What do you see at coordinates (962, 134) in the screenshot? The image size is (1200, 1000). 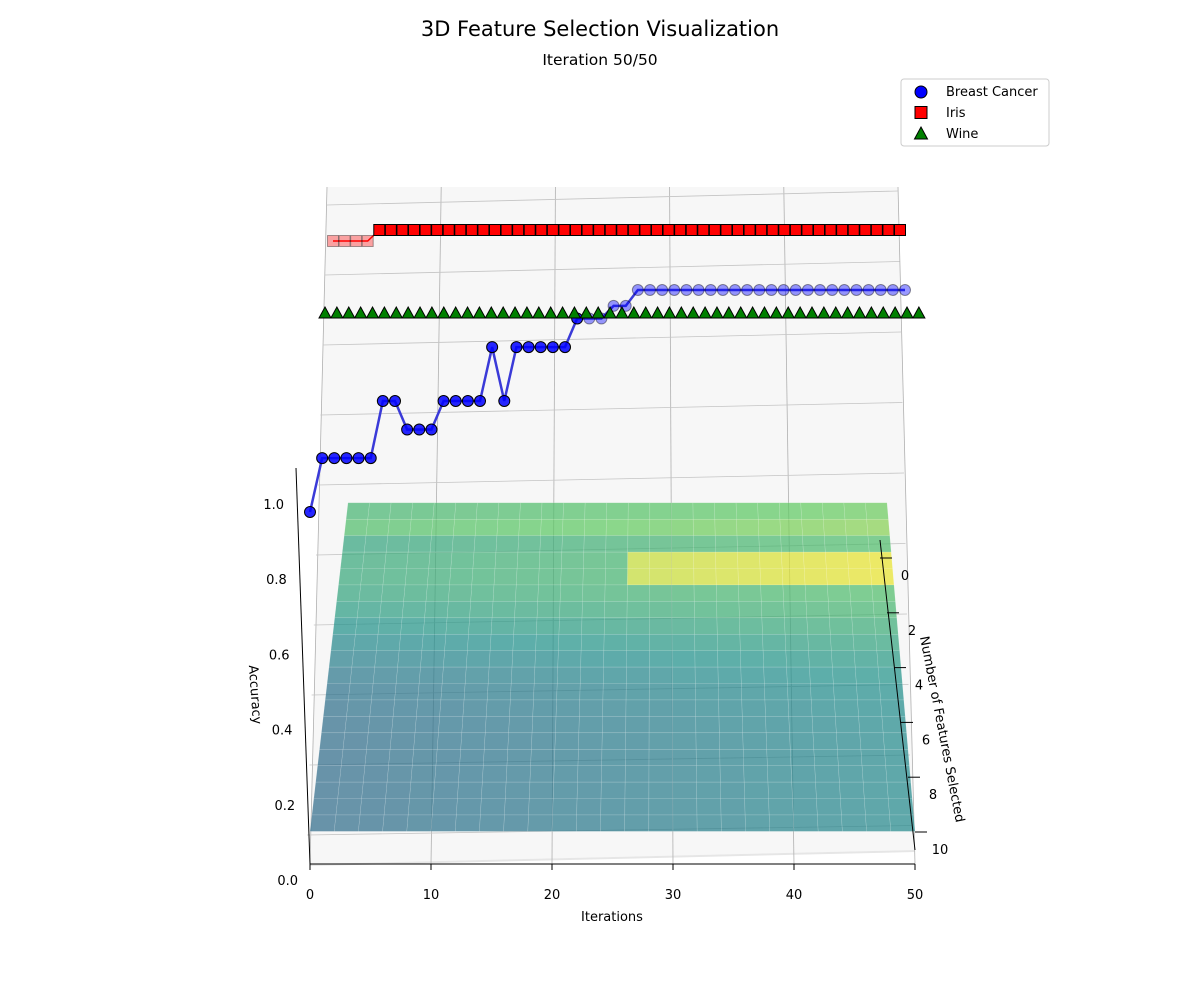 I see `legend-label-wine: Wine` at bounding box center [962, 134].